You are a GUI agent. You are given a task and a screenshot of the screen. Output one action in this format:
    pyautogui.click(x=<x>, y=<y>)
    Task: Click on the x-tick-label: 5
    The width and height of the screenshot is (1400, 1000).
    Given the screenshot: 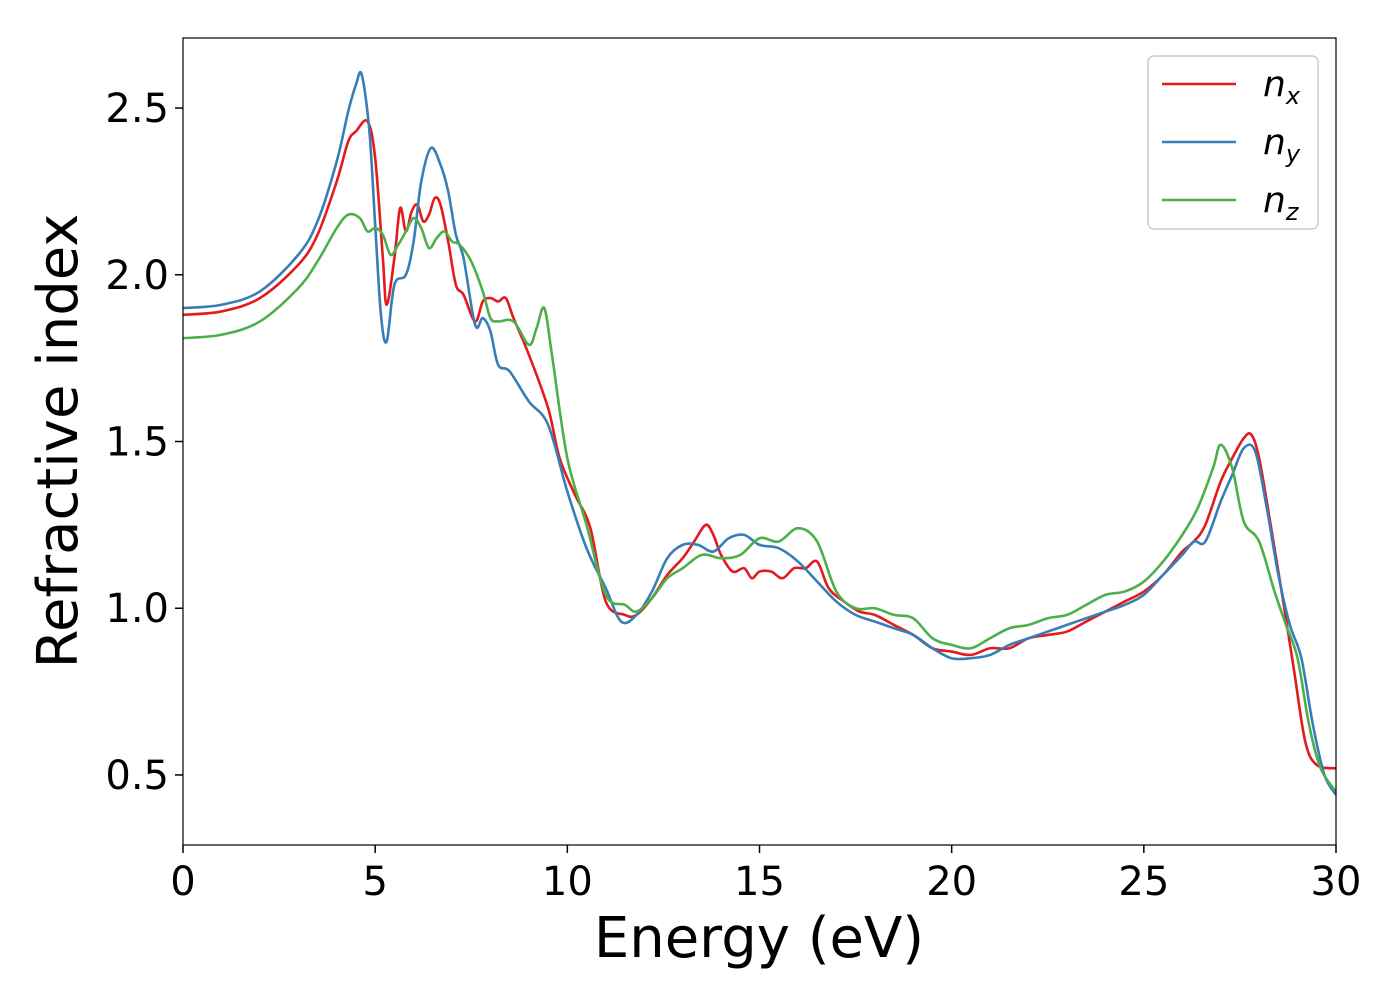 What is the action you would take?
    pyautogui.click(x=374, y=882)
    